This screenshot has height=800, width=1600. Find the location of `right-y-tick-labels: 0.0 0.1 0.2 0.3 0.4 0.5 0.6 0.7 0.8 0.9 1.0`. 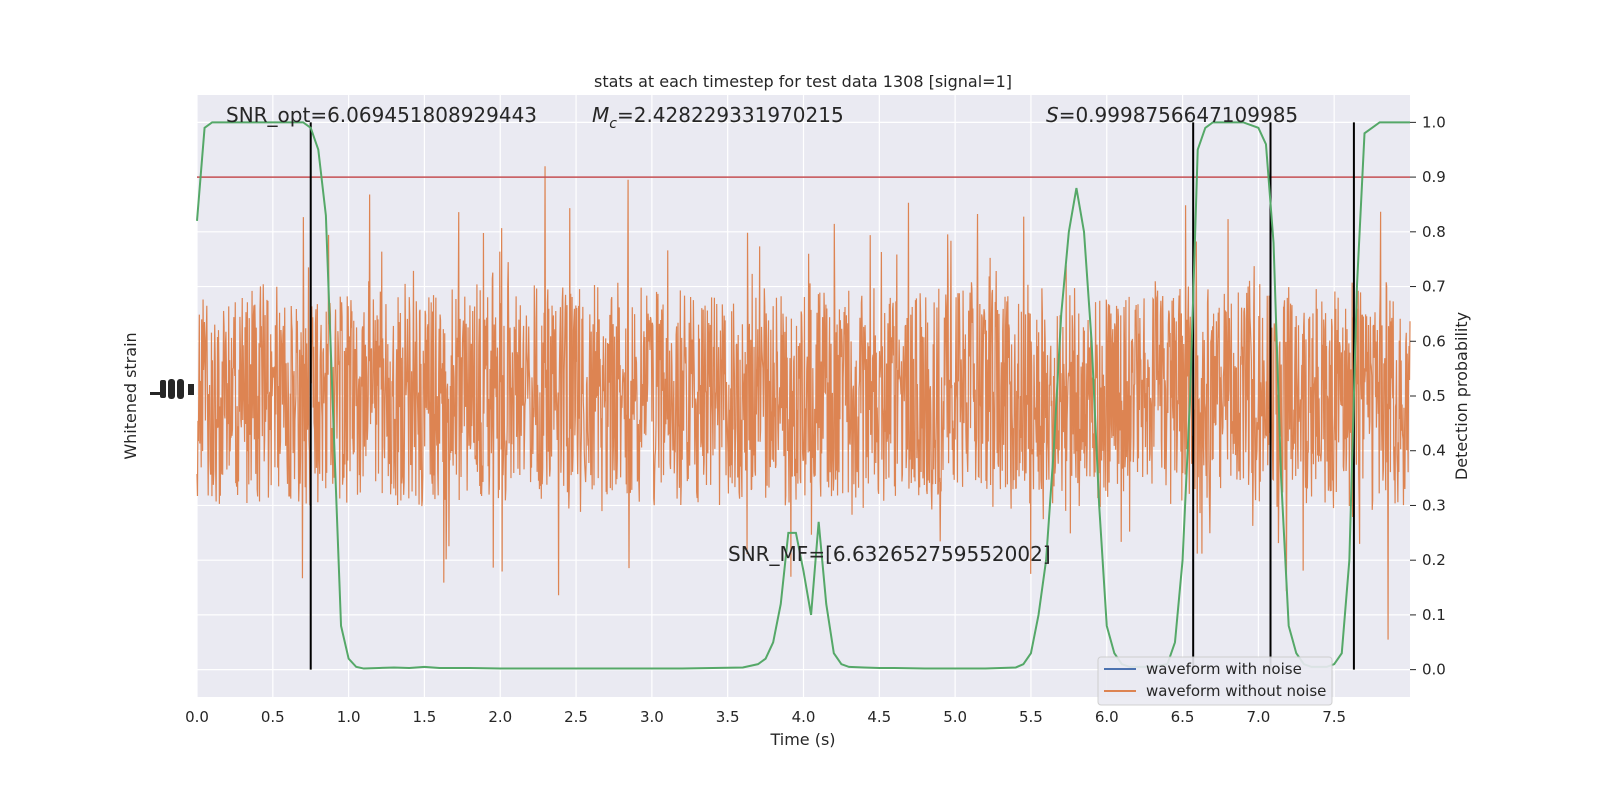

right-y-tick-labels: 0.0 0.1 0.2 0.3 0.4 0.5 0.6 0.7 0.8 0.9 1.0 is located at coordinates (1428, 396).